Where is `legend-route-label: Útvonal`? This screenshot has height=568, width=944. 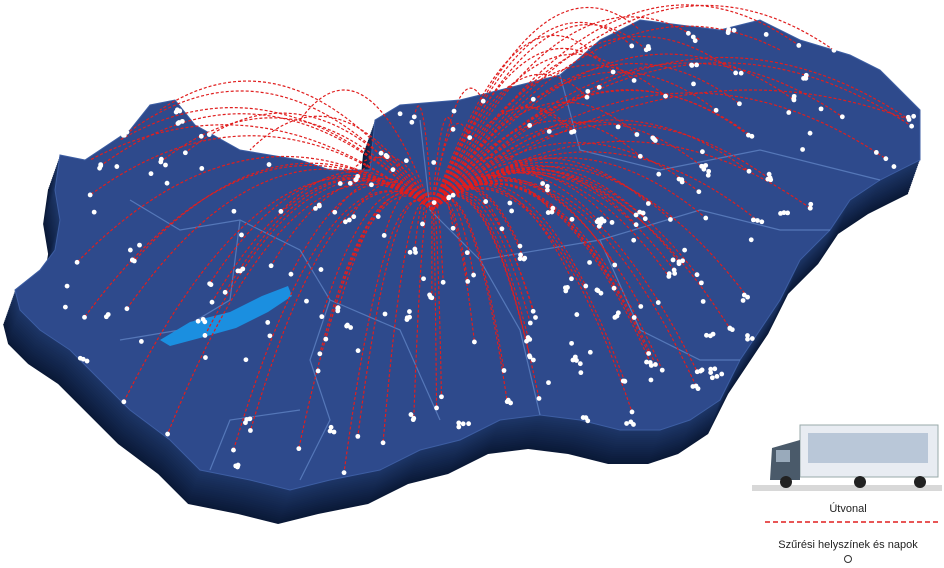 legend-route-label: Útvonal is located at coordinates (847, 508).